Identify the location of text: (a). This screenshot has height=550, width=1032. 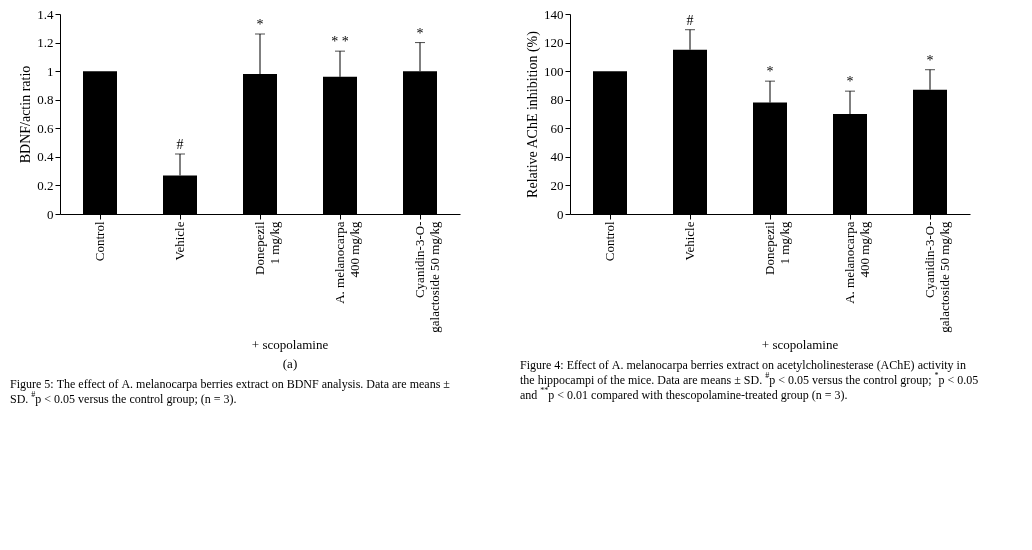
(290, 363).